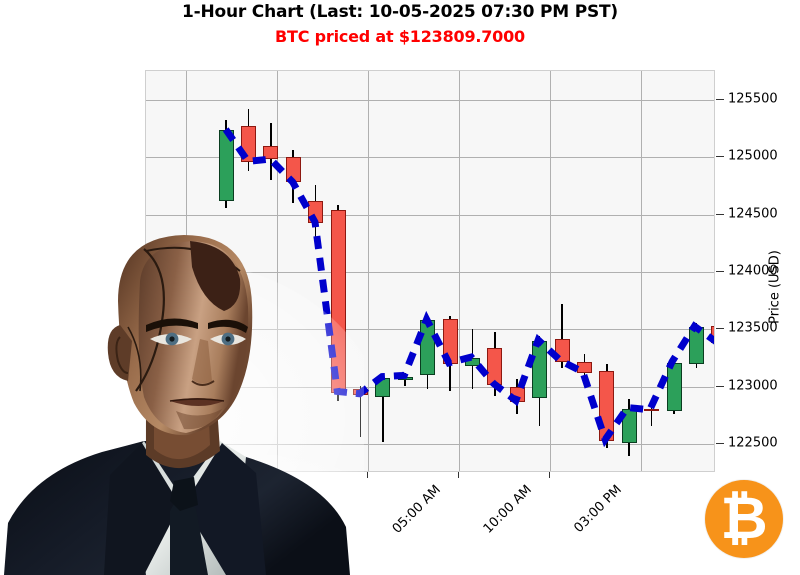 The width and height of the screenshot is (800, 575). What do you see at coordinates (753, 328) in the screenshot?
I see `y-tick-label: 123500` at bounding box center [753, 328].